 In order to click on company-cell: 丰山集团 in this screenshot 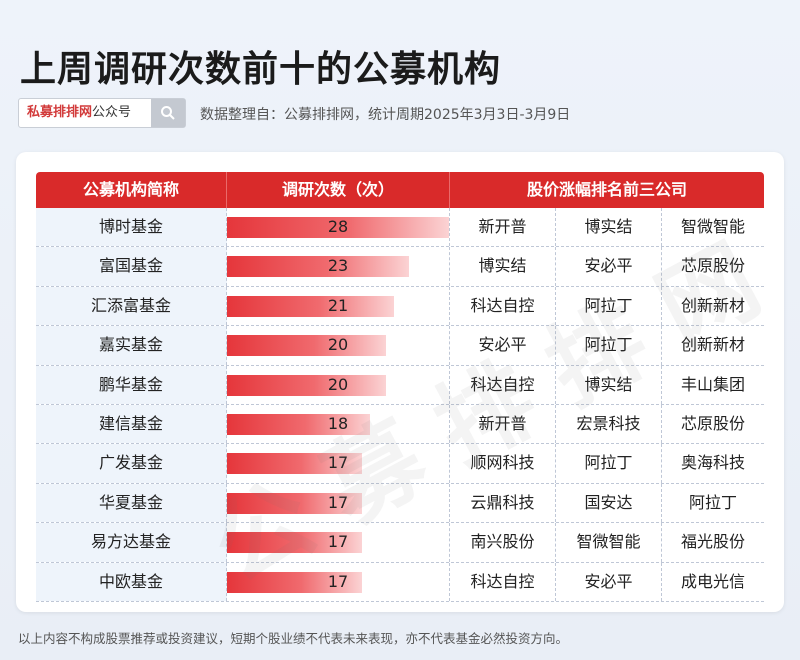, I will do `click(712, 384)`.